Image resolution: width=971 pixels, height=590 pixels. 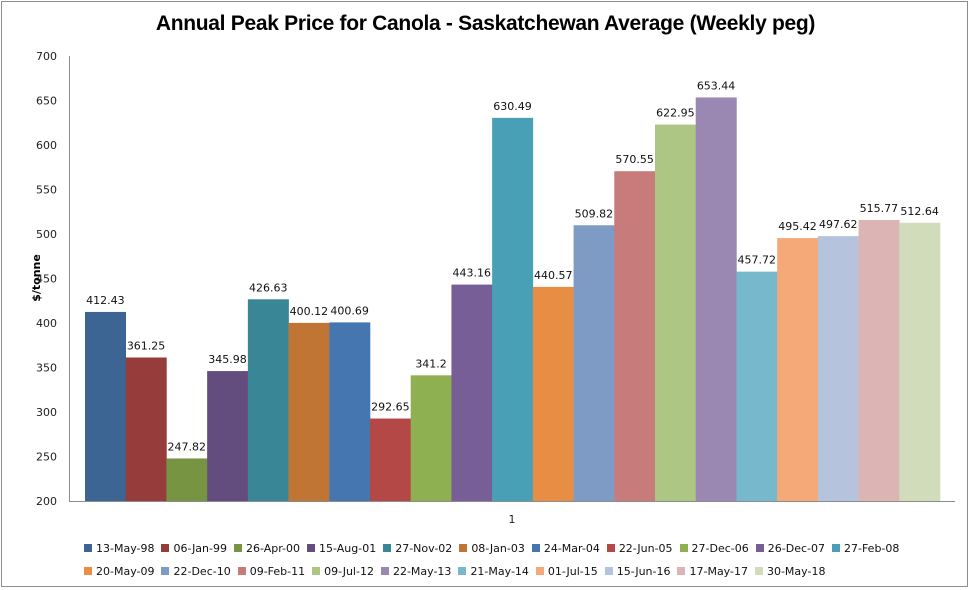 What do you see at coordinates (46, 368) in the screenshot?
I see `y-tick-label: 350` at bounding box center [46, 368].